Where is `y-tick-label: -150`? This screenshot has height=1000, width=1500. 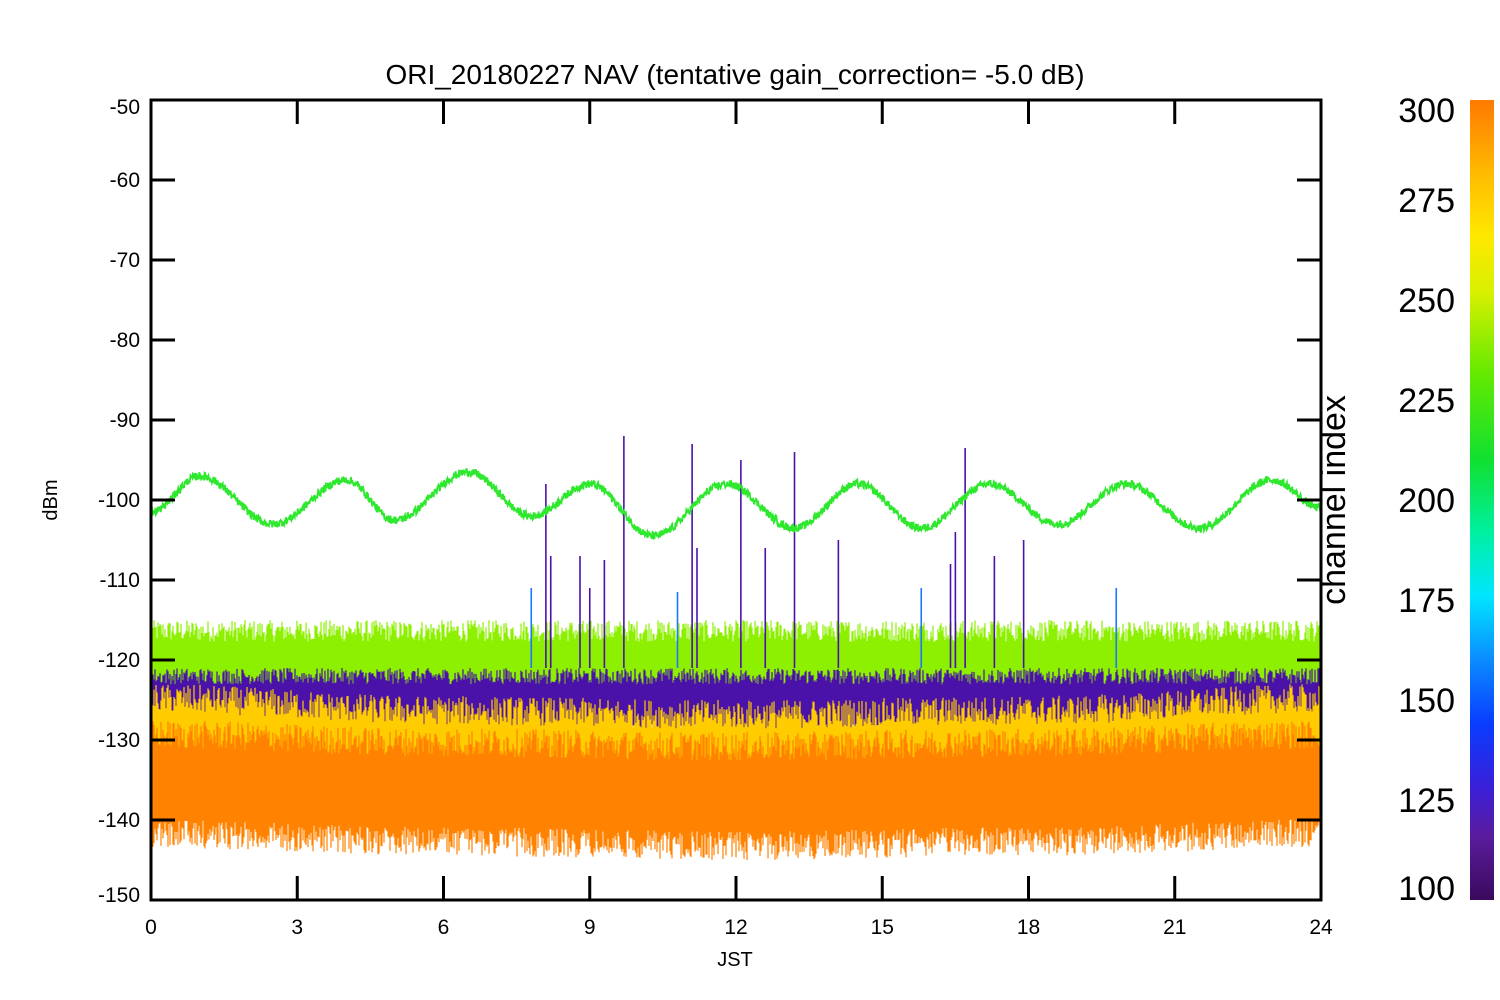
y-tick-label: -150 is located at coordinates (119, 895).